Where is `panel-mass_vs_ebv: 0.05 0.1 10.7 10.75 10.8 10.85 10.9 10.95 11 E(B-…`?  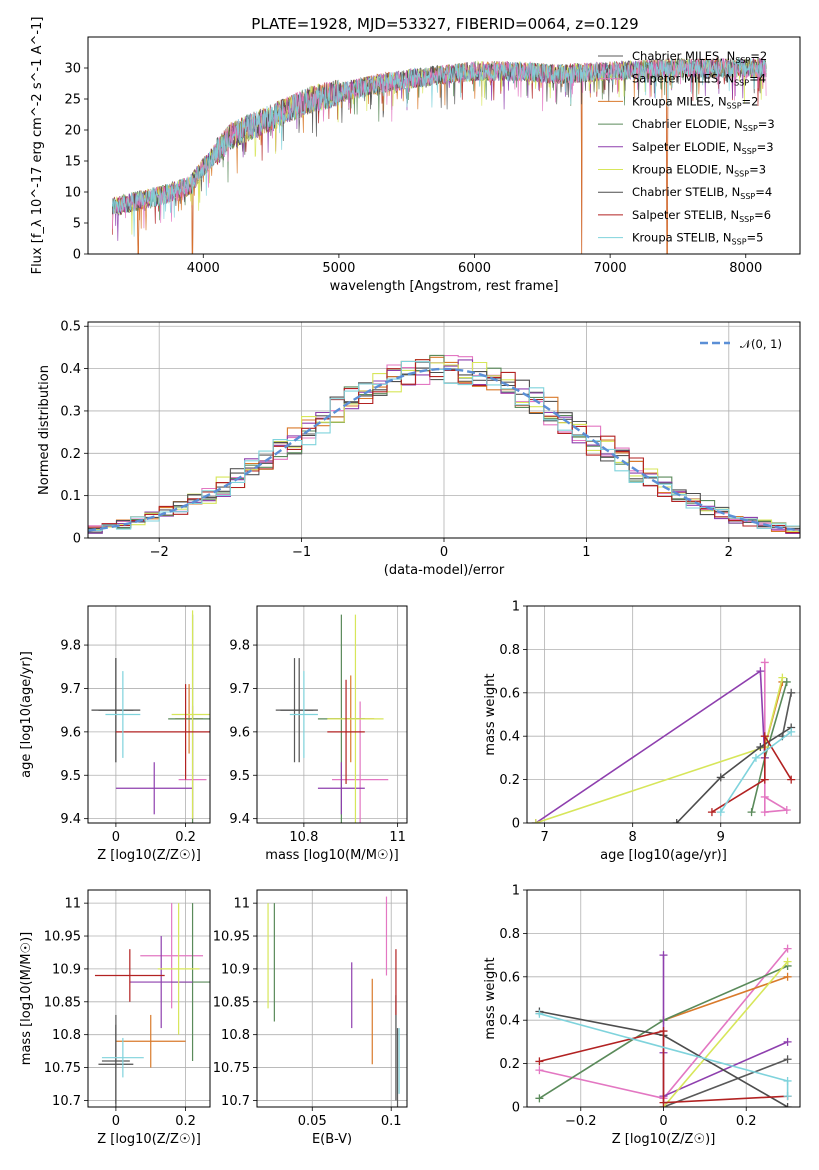 panel-mass_vs_ebv: 0.05 0.1 10.7 10.75 10.8 10.85 10.9 10.95 11 E(B-… is located at coordinates (310, 1018).